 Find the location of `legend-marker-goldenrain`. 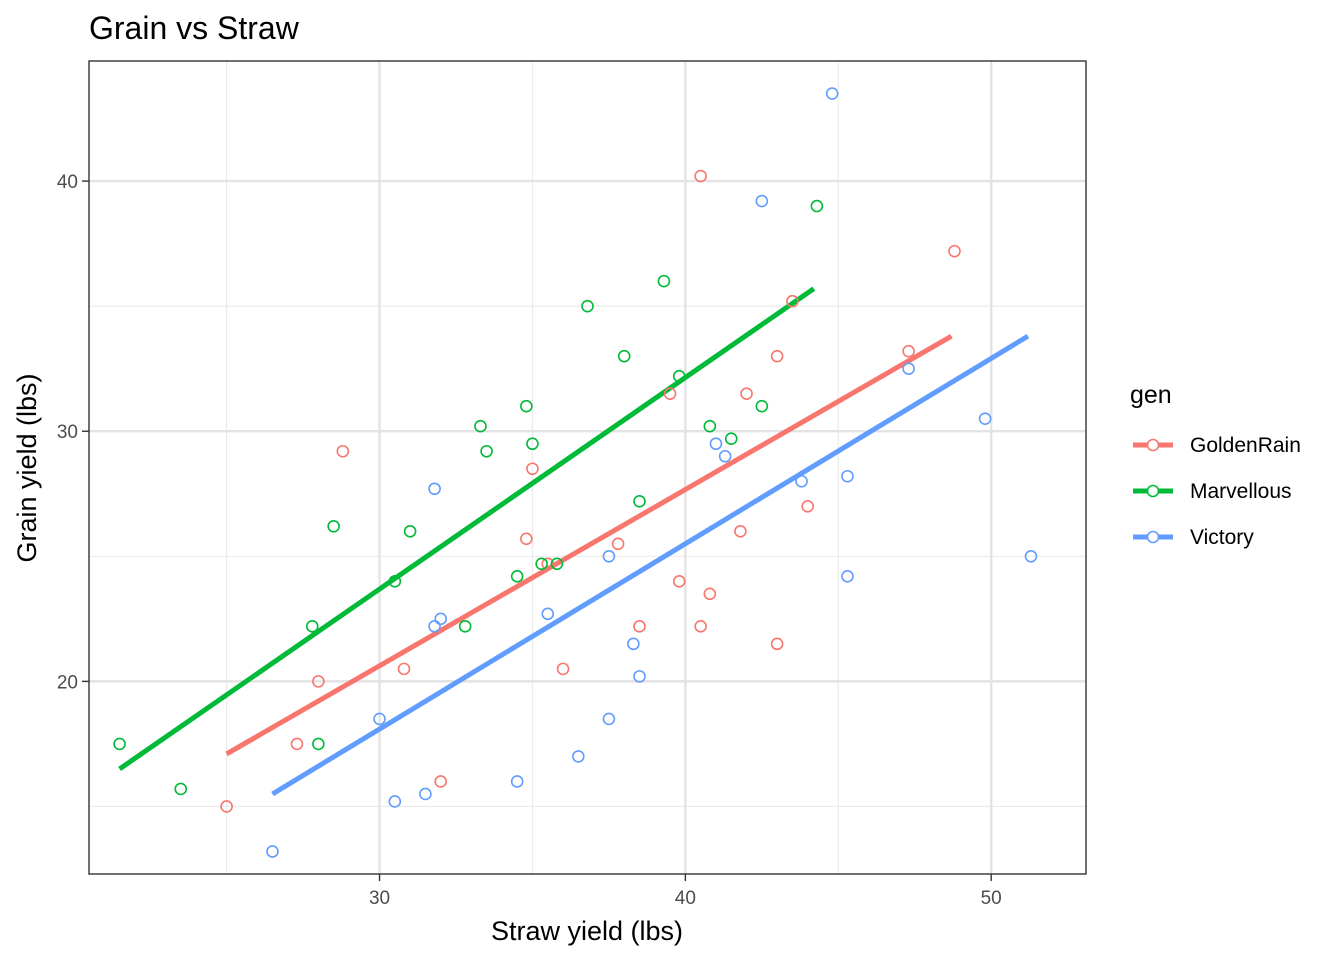

legend-marker-goldenrain is located at coordinates (1153, 445).